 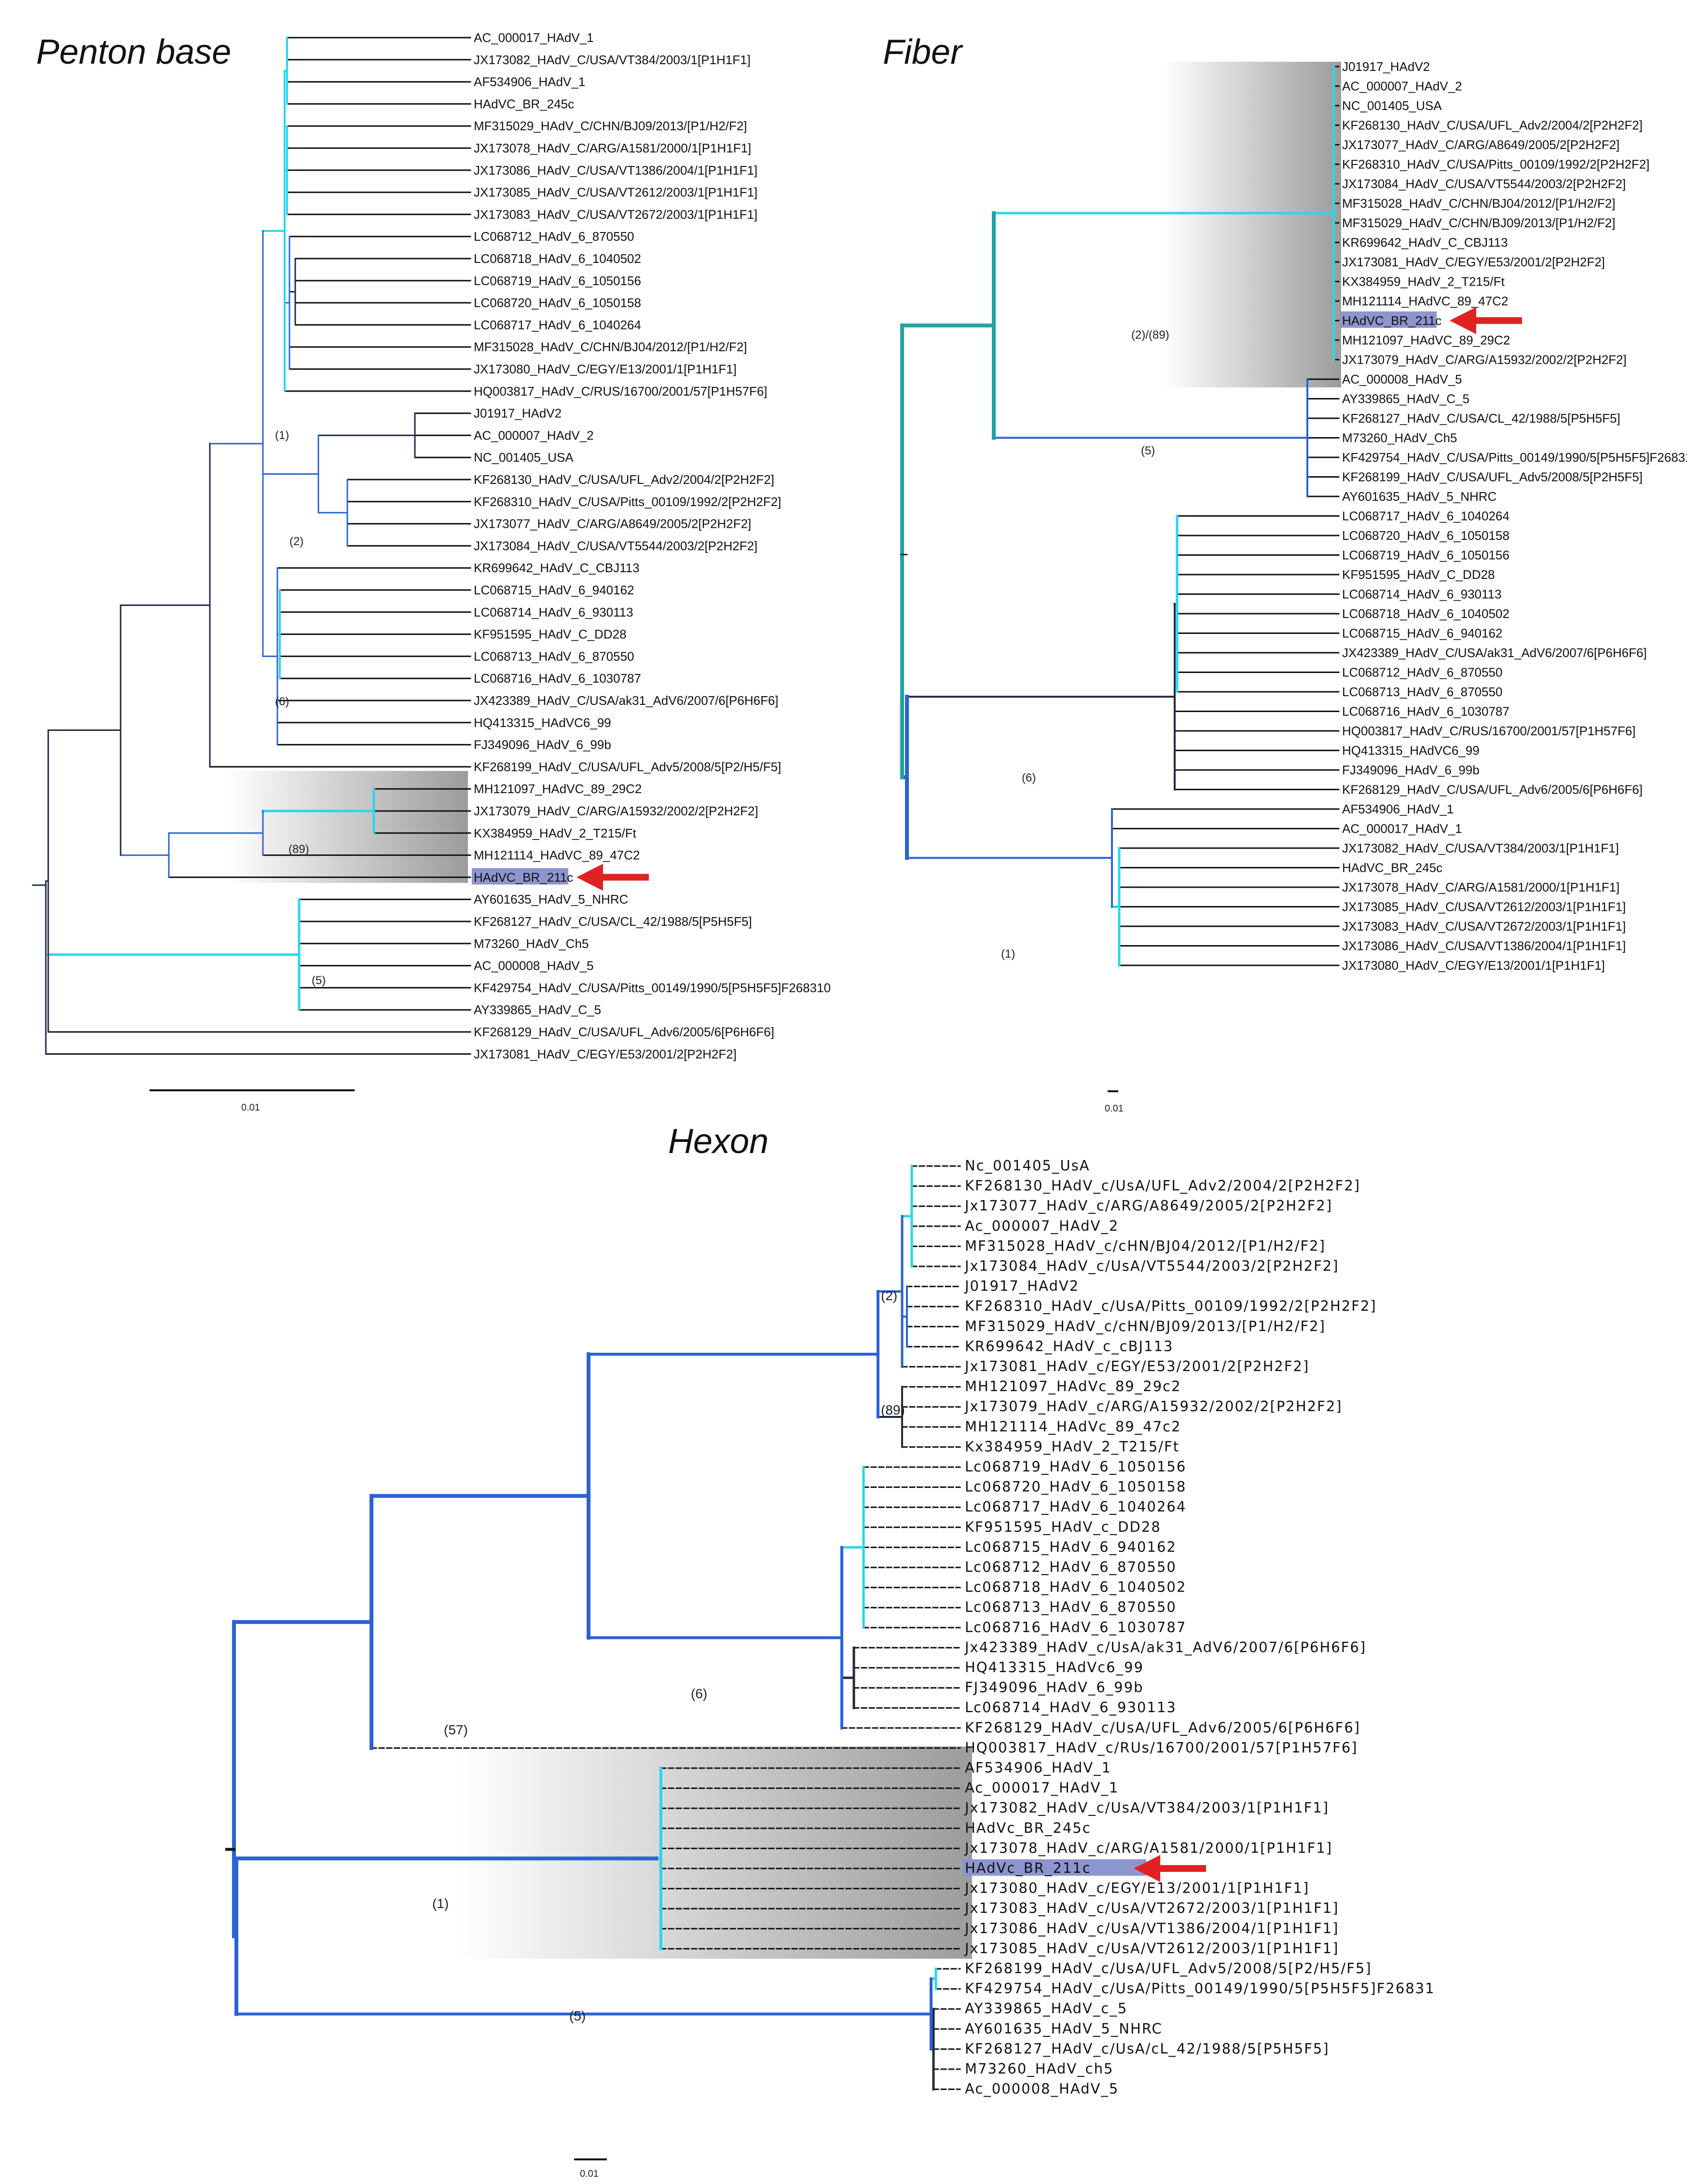 What do you see at coordinates (1076, 1627) in the screenshot?
I see `hexon-leaf-label: Lc068716_HAdV_6_1030787` at bounding box center [1076, 1627].